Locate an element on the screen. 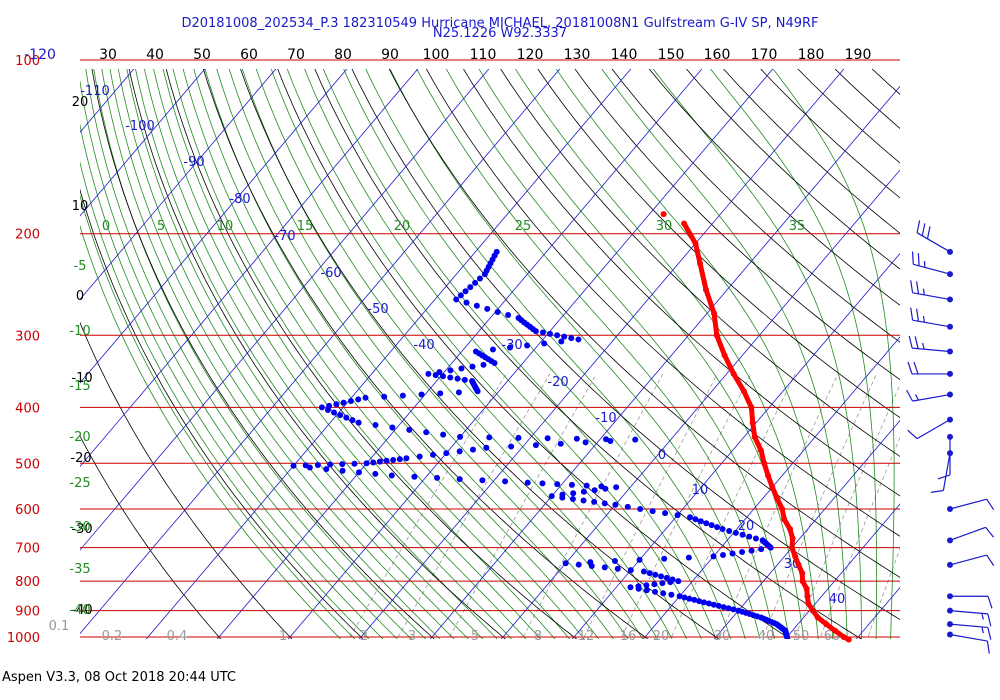 The width and height of the screenshot is (1000, 700). isobar-label: 800 is located at coordinates (27, 582).